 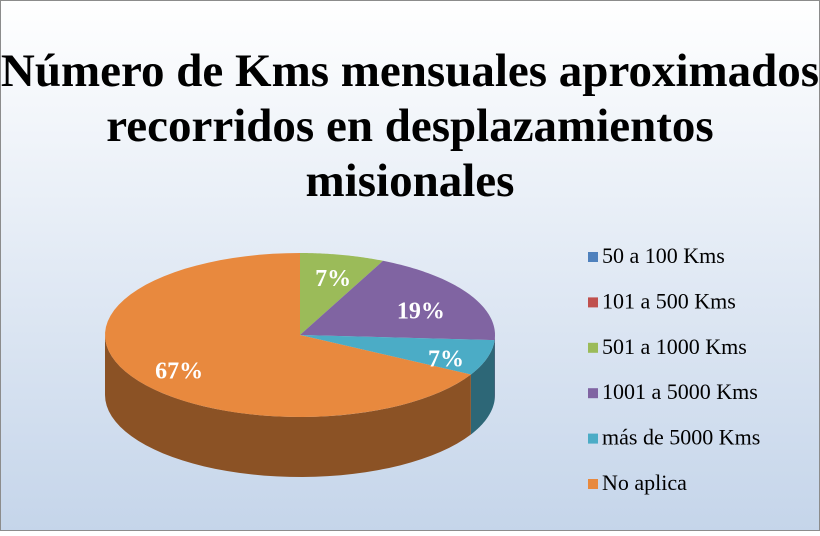 I want to click on legend-label: 1001 a 5000 Kms, so click(x=680, y=391).